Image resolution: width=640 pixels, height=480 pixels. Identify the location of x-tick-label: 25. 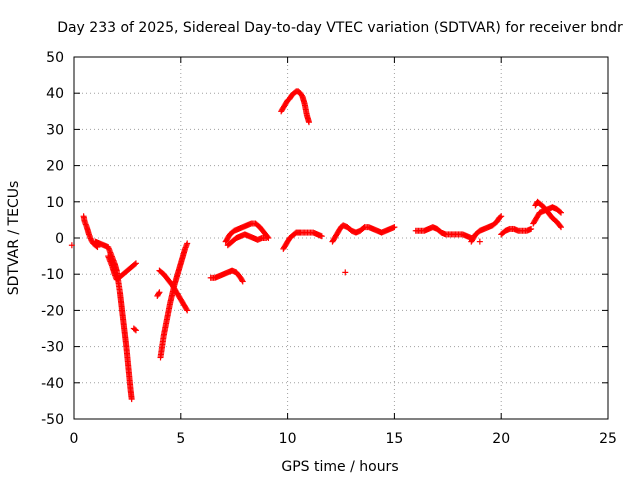
(608, 439).